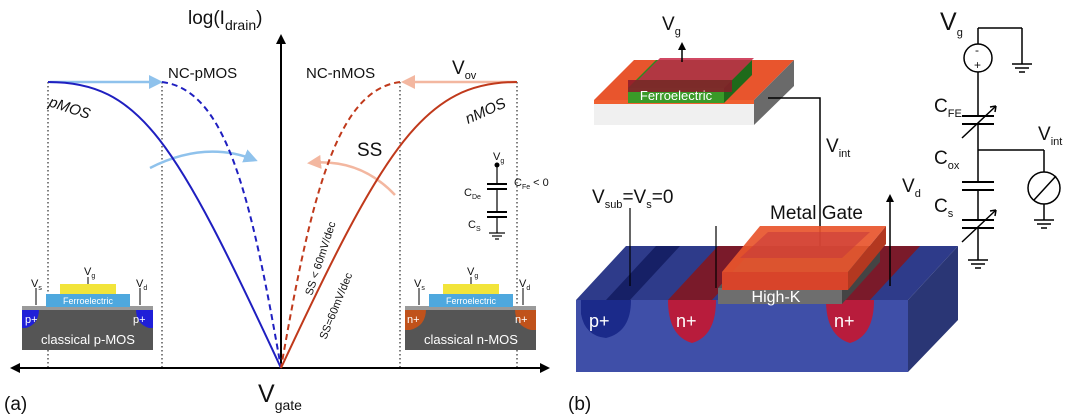  Describe the element at coordinates (88, 301) in the screenshot. I see `p-device-ferro: Ferroelectric` at that location.